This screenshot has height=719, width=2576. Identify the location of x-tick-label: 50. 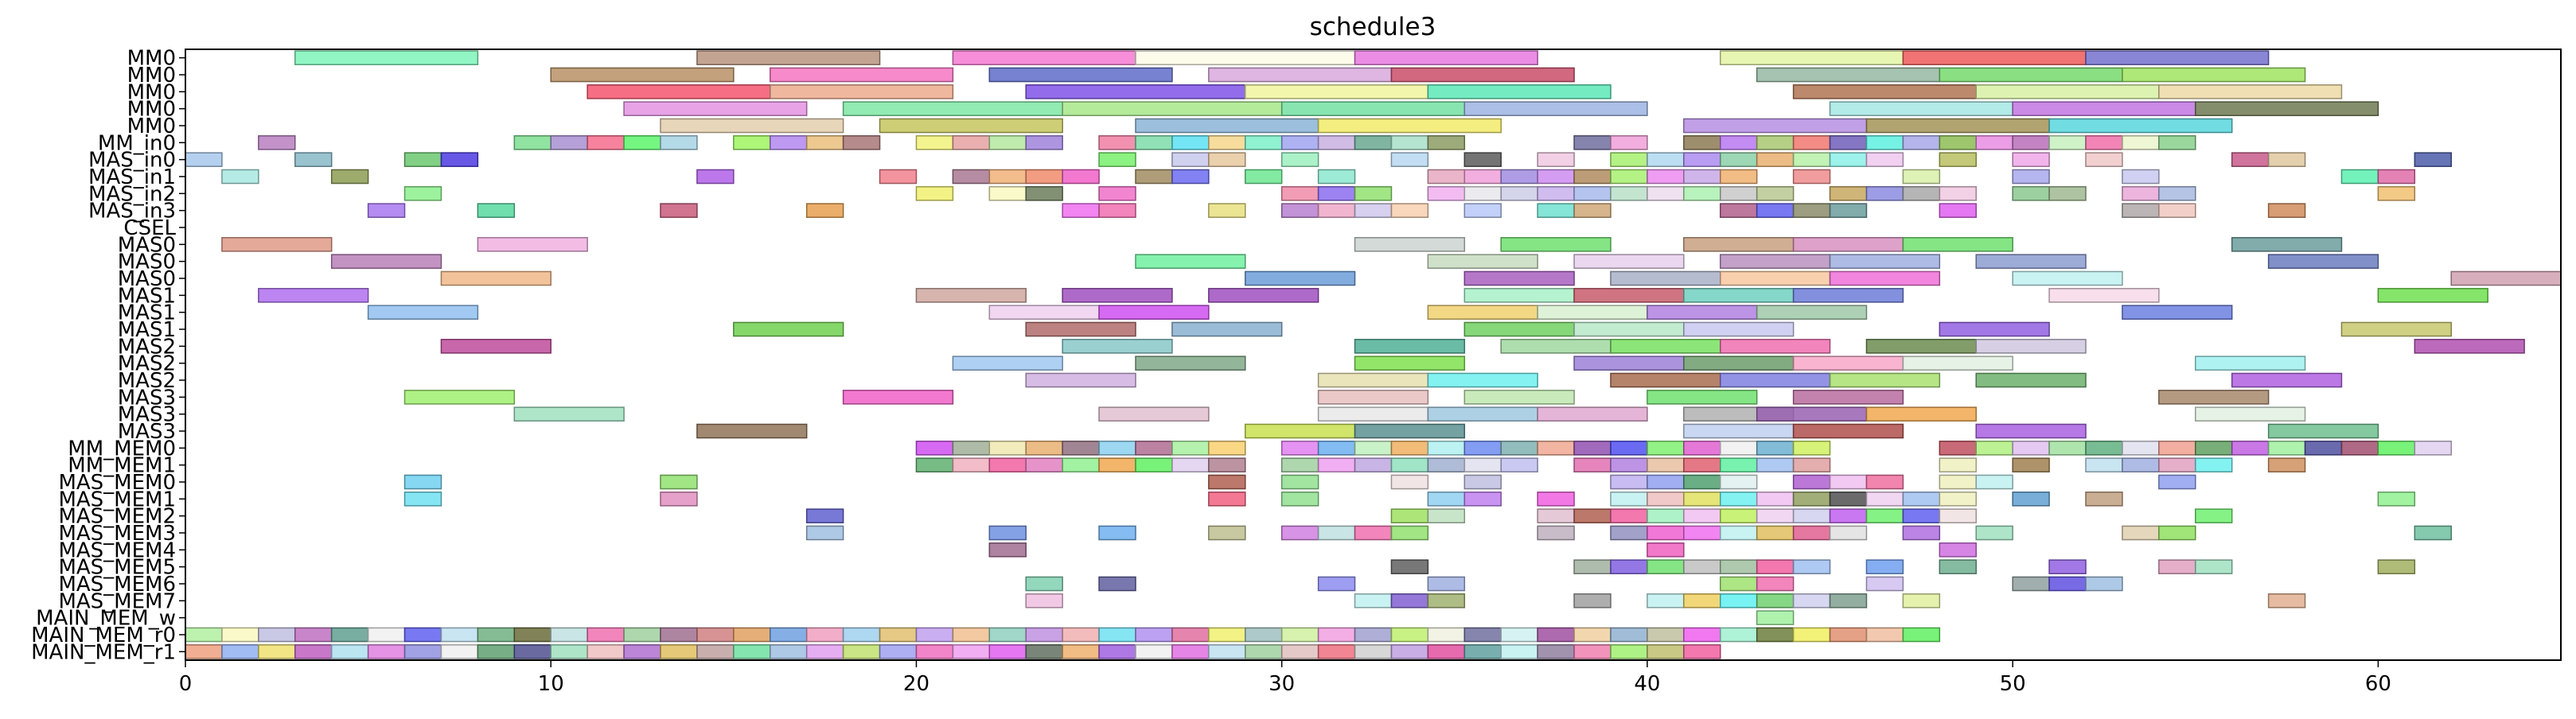
(2013, 684).